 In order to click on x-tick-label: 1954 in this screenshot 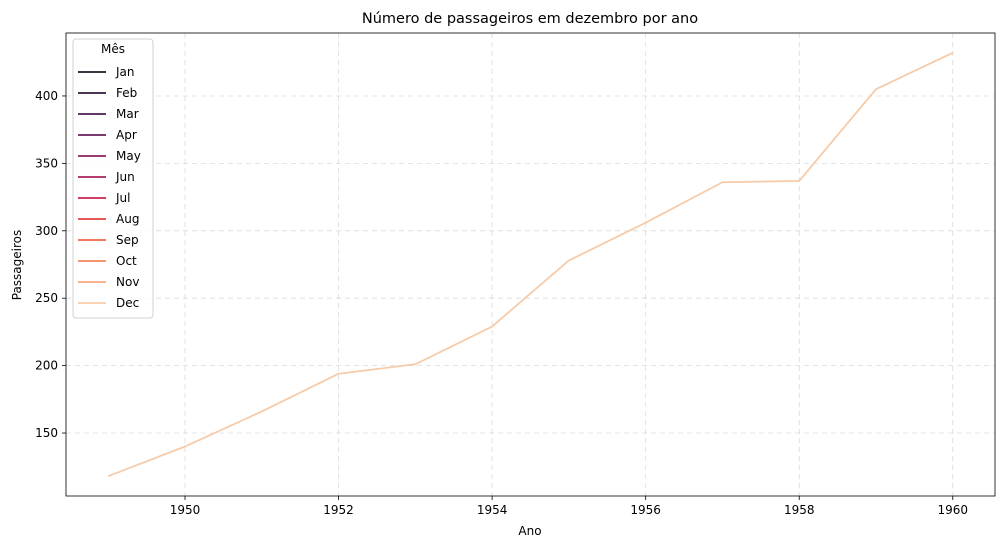, I will do `click(492, 510)`.